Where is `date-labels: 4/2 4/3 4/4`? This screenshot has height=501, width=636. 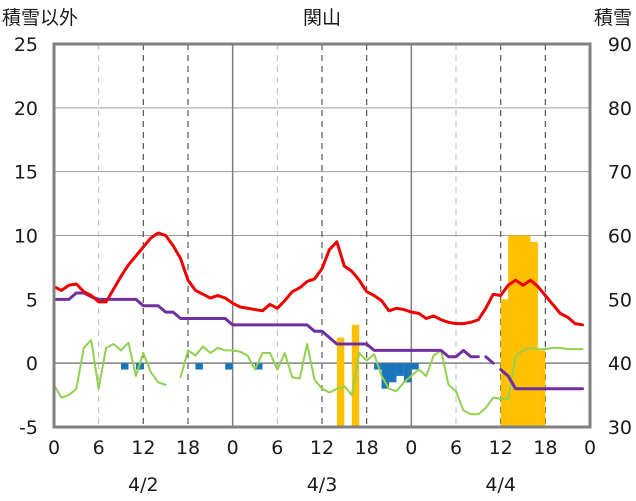
date-labels: 4/2 4/3 4/4 is located at coordinates (322, 485).